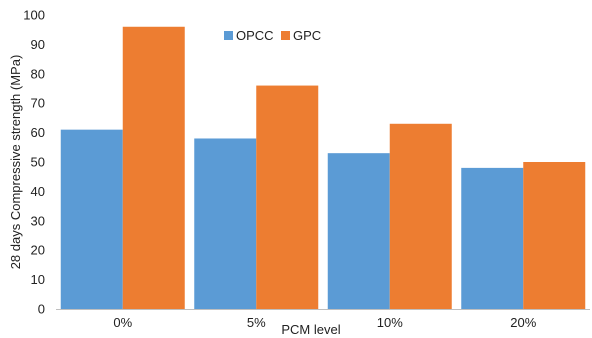 The width and height of the screenshot is (592, 338). What do you see at coordinates (38, 220) in the screenshot?
I see `y-tick-label: 30` at bounding box center [38, 220].